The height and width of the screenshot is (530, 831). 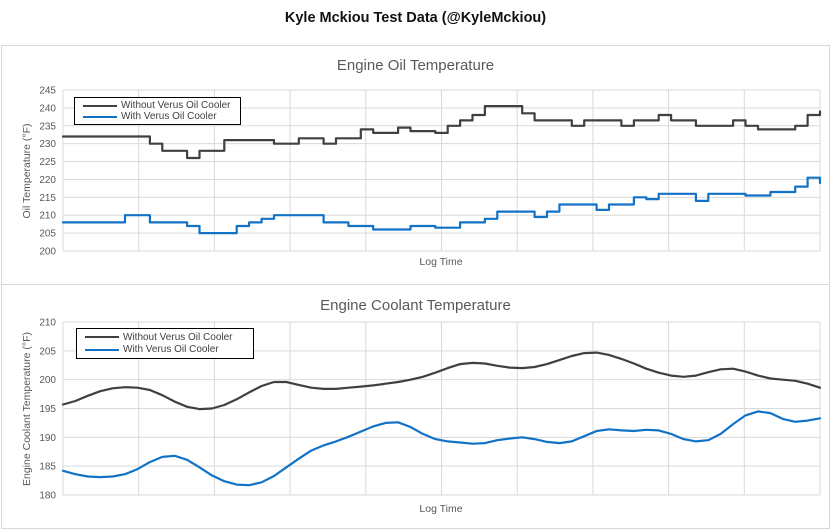 I want to click on coolant-x-axis-title: Log Time, so click(x=441, y=509).